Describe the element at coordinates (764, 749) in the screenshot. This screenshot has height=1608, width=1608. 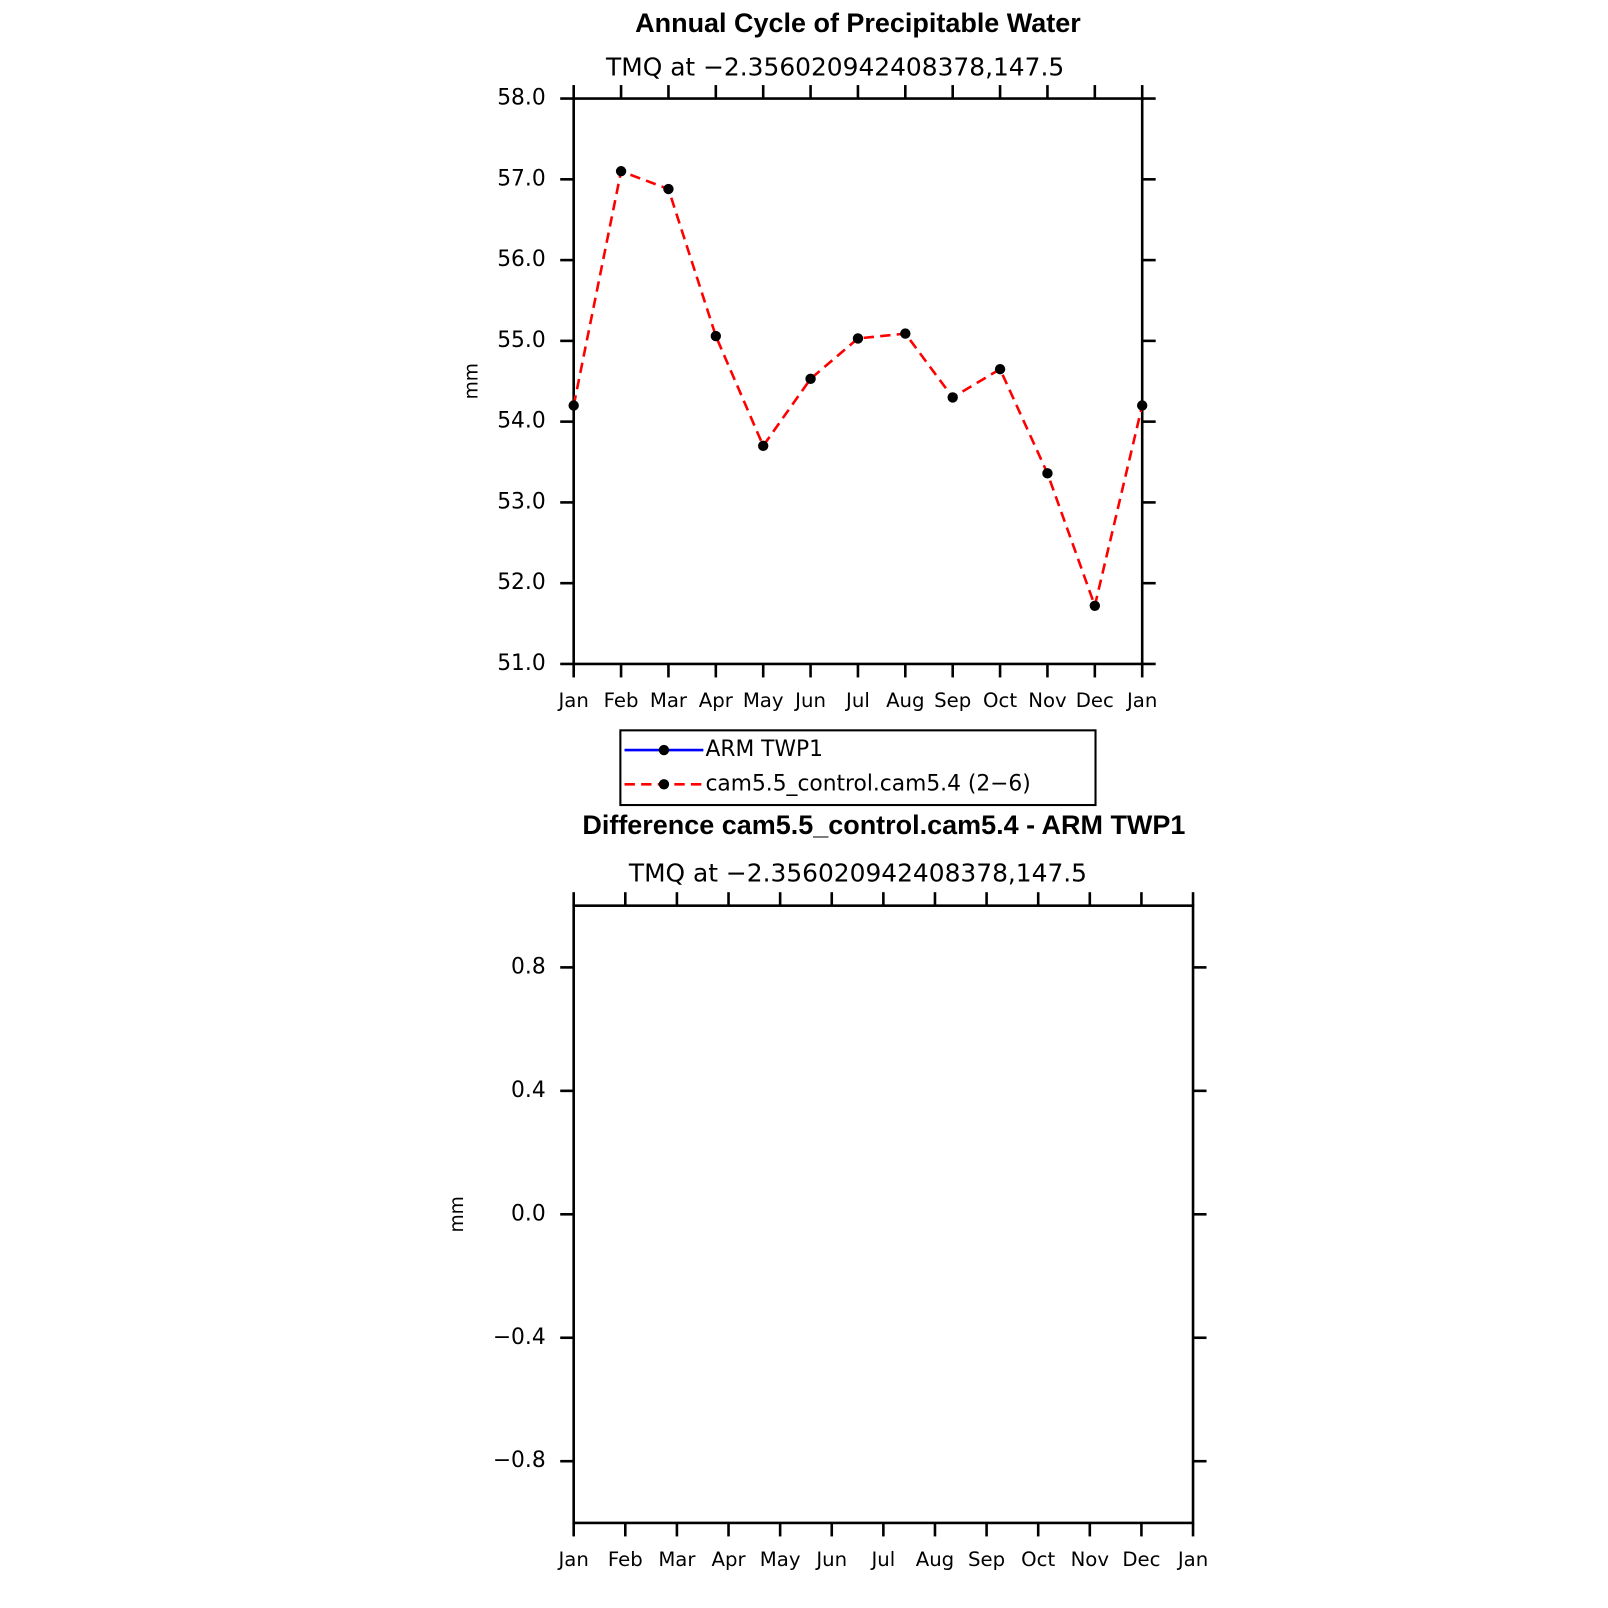
I see `legend-label: ARM TWP1` at that location.